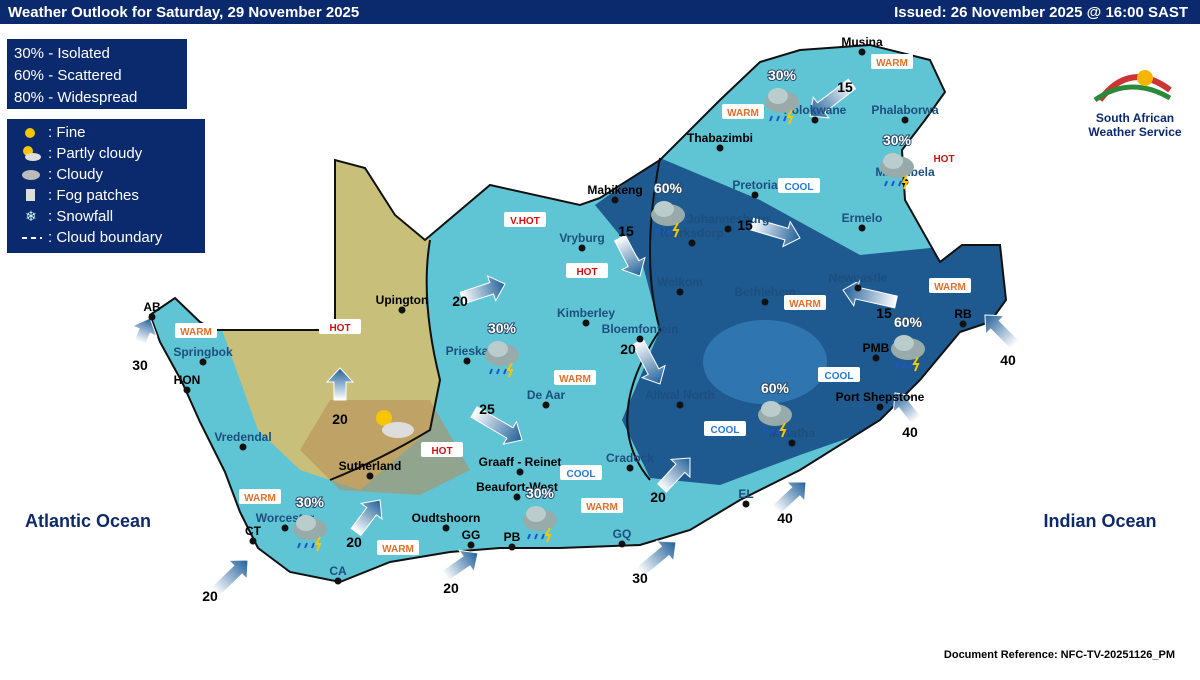 The image size is (1200, 680). Describe the element at coordinates (858, 278) in the screenshot. I see `place: Newcastle` at that location.